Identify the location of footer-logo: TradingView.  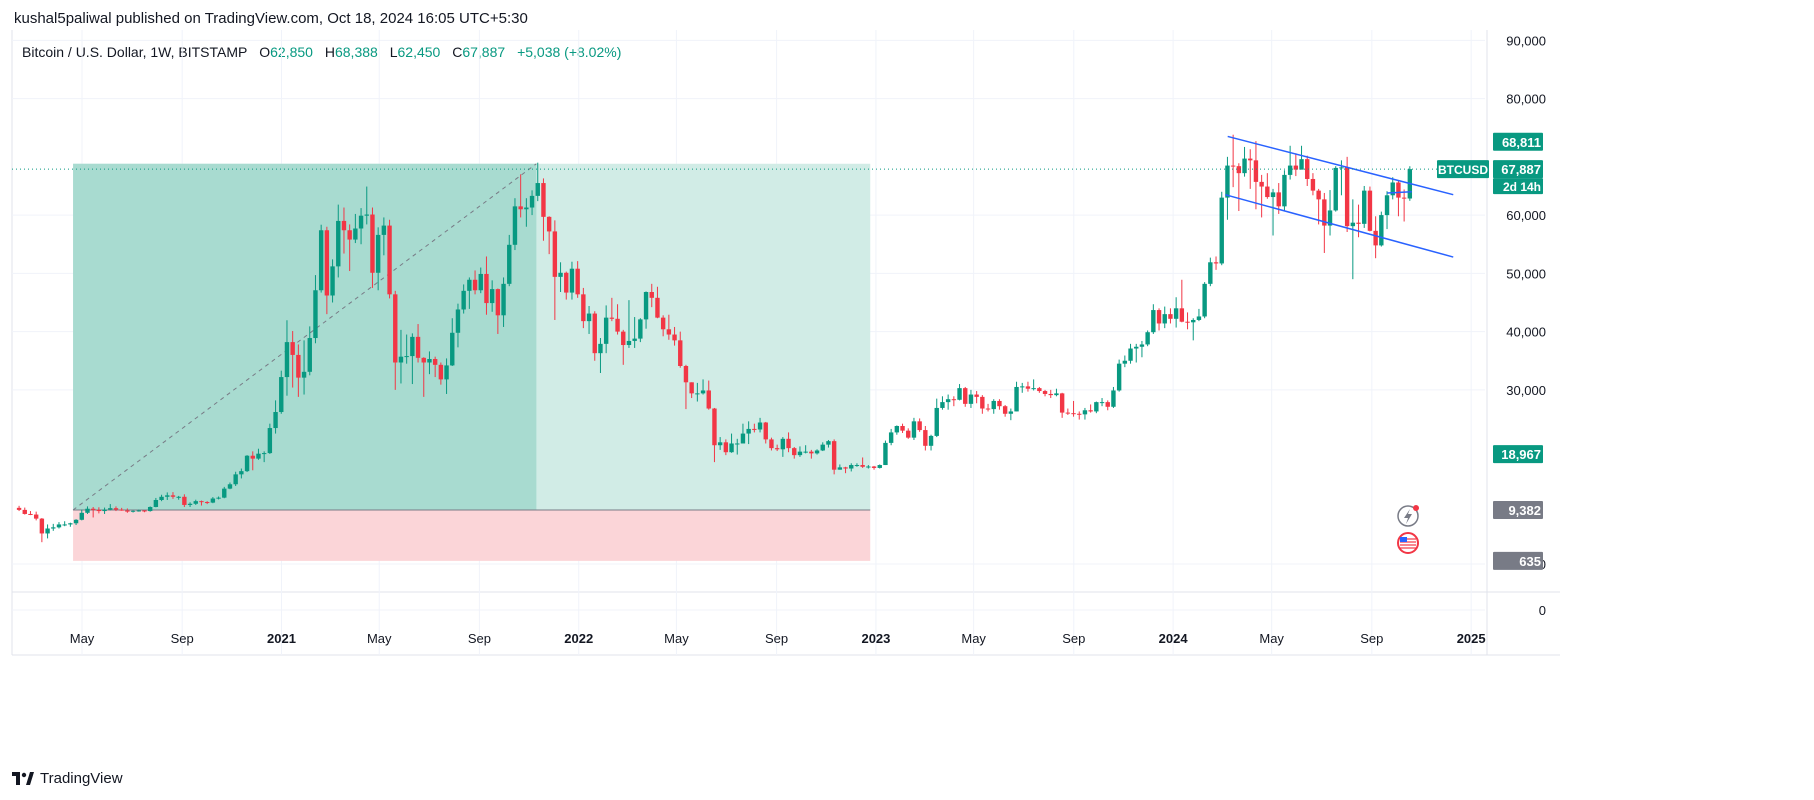
(67, 778).